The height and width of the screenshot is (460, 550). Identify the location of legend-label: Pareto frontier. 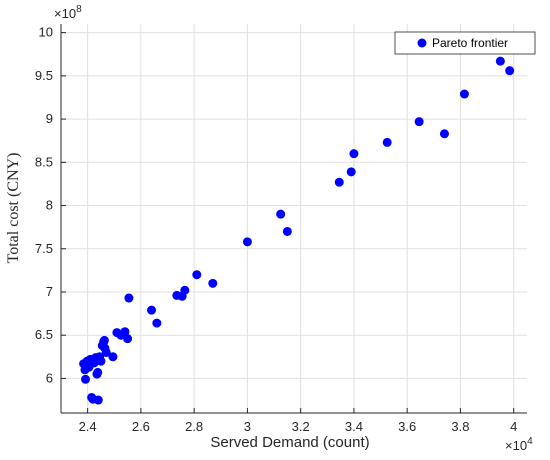
(470, 43).